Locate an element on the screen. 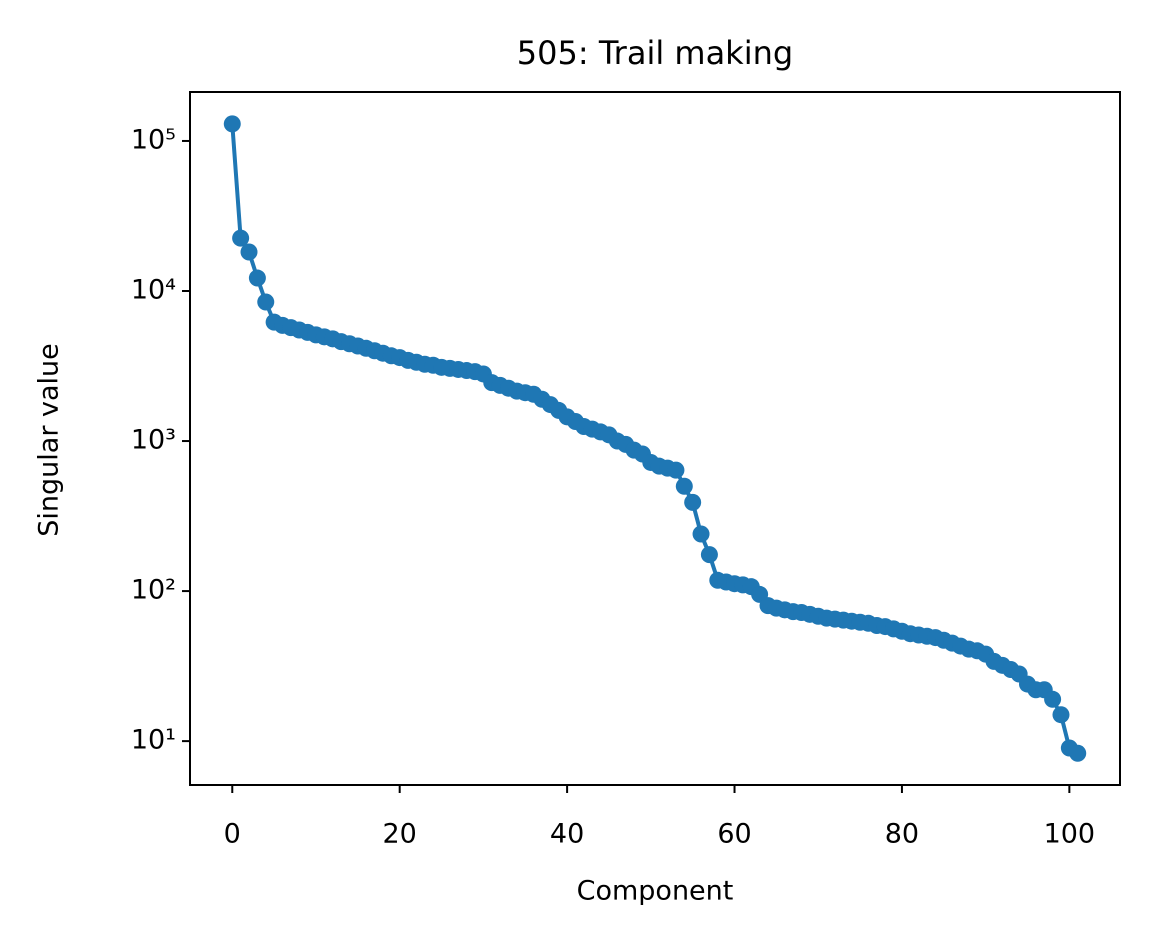 The image size is (1150, 945). y-tick-label: 10³ is located at coordinates (153, 440).